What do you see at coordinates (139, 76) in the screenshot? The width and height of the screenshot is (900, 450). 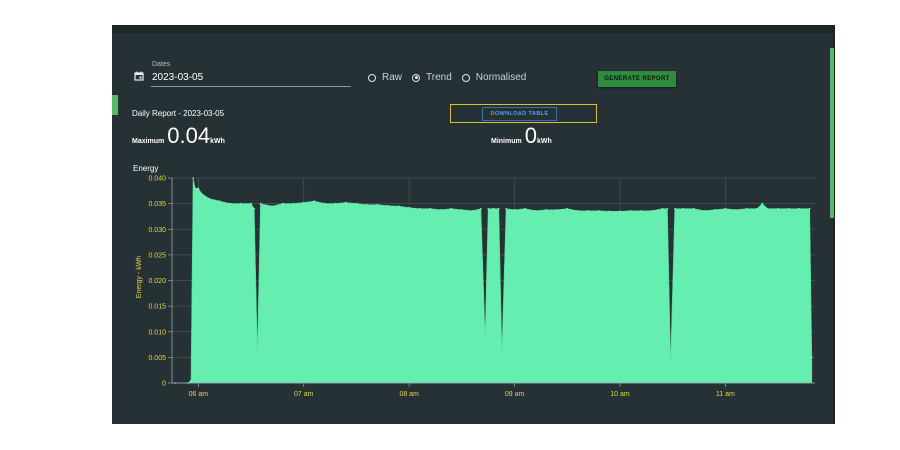 I see `calendar-icon` at bounding box center [139, 76].